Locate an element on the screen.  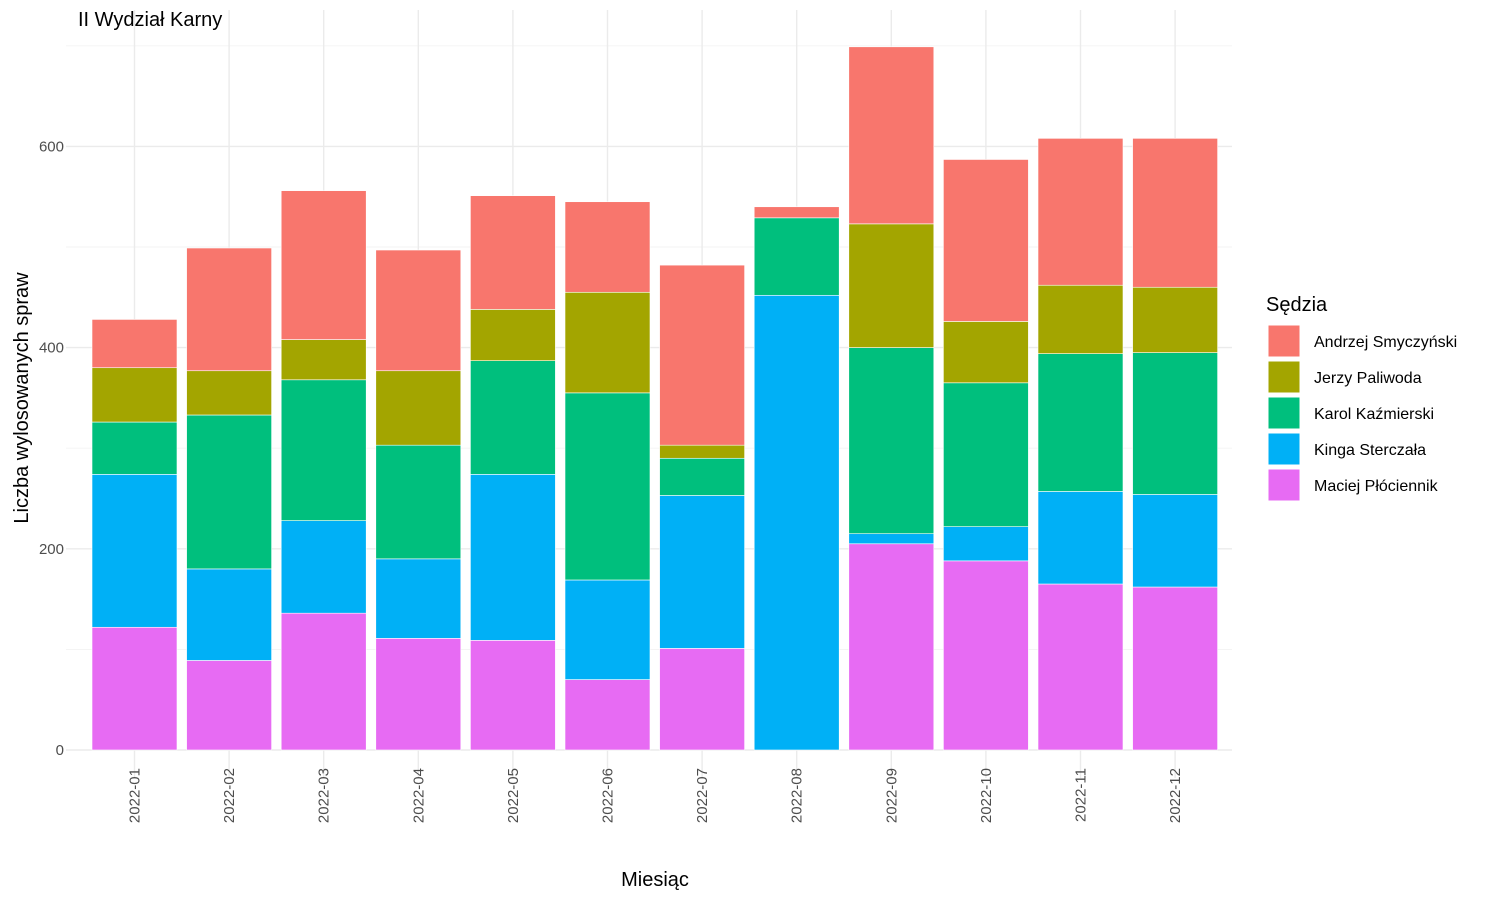
x-tick-label: 2022-09 is located at coordinates (891, 795).